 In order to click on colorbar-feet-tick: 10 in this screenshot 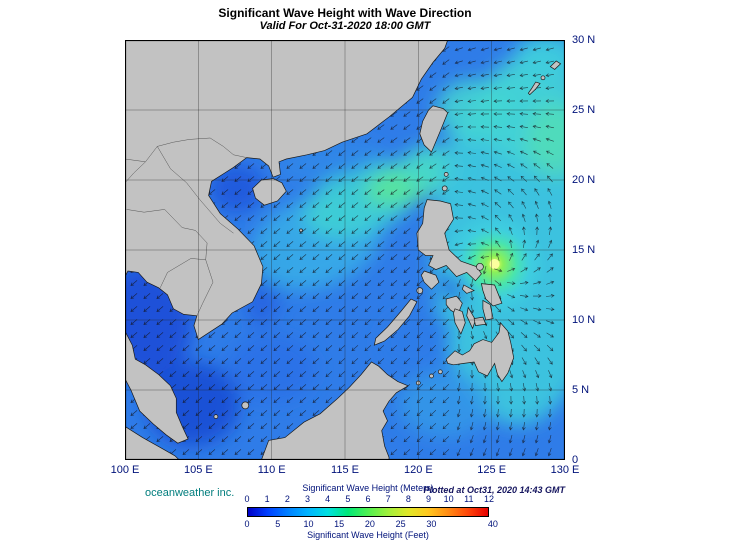, I will do `click(308, 524)`.